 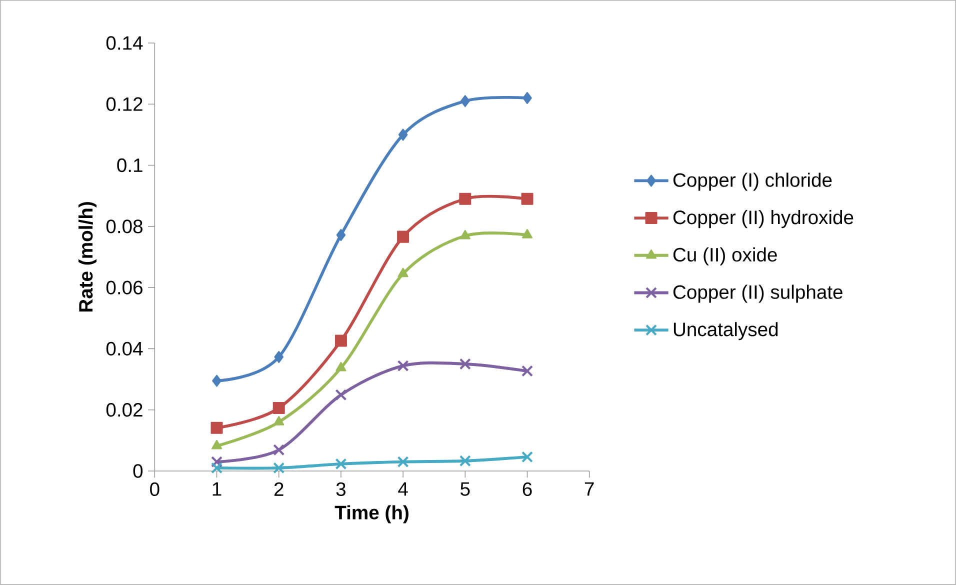 I want to click on x-tick-label: 1, so click(x=217, y=489).